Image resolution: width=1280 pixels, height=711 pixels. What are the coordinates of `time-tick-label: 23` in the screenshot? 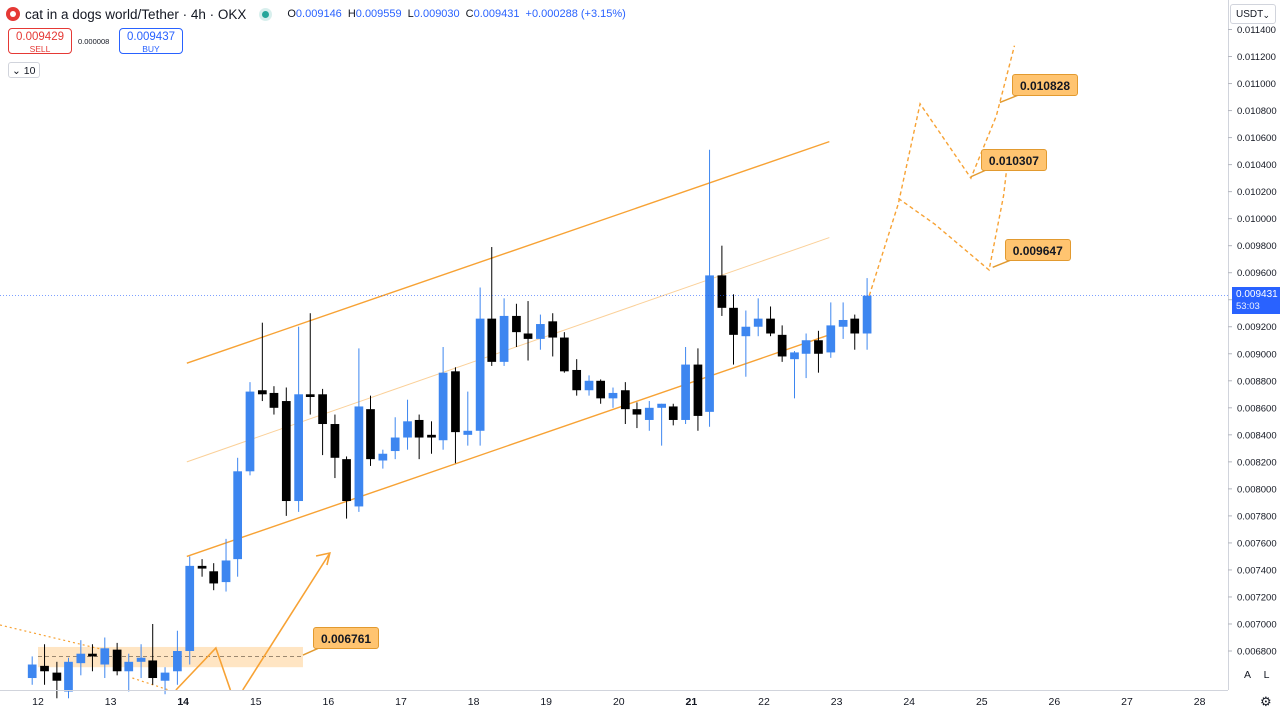 It's located at (837, 702).